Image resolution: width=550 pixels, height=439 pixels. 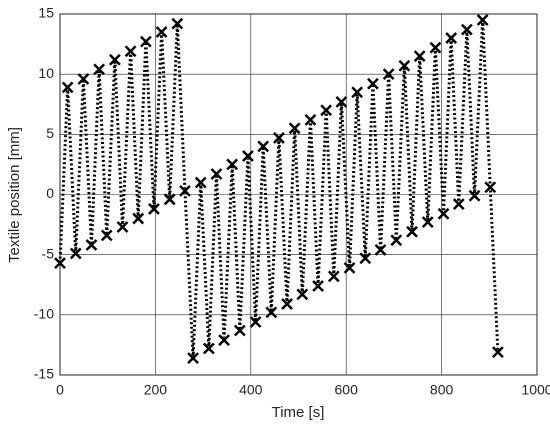 What do you see at coordinates (60, 390) in the screenshot?
I see `x-tick-label: 0` at bounding box center [60, 390].